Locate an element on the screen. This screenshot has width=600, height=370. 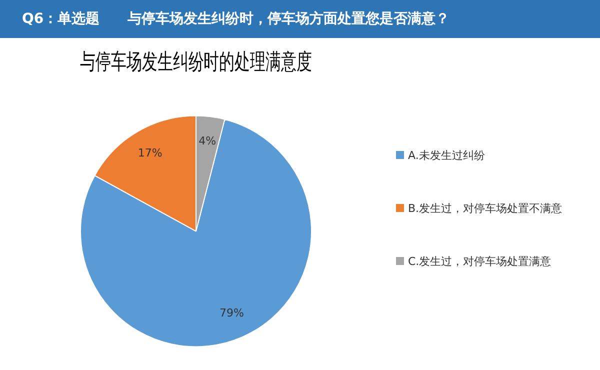
legend-label: B.发生过，对停车场处置不满意 is located at coordinates (485, 208).